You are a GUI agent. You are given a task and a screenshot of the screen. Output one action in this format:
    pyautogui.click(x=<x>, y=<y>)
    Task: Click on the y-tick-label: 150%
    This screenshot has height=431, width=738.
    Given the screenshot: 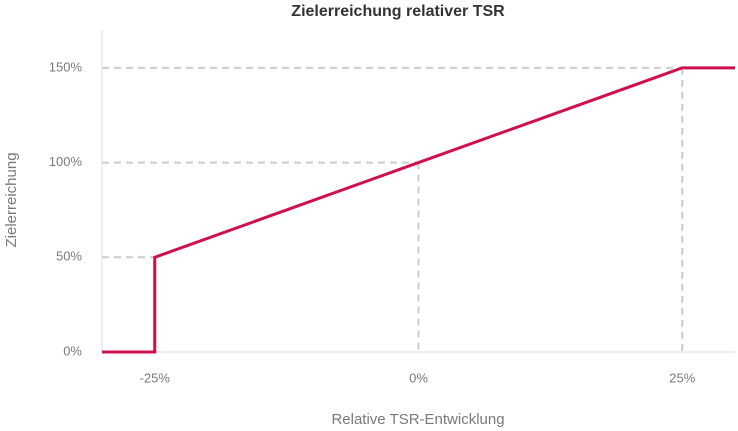 What is the action you would take?
    pyautogui.click(x=66, y=66)
    